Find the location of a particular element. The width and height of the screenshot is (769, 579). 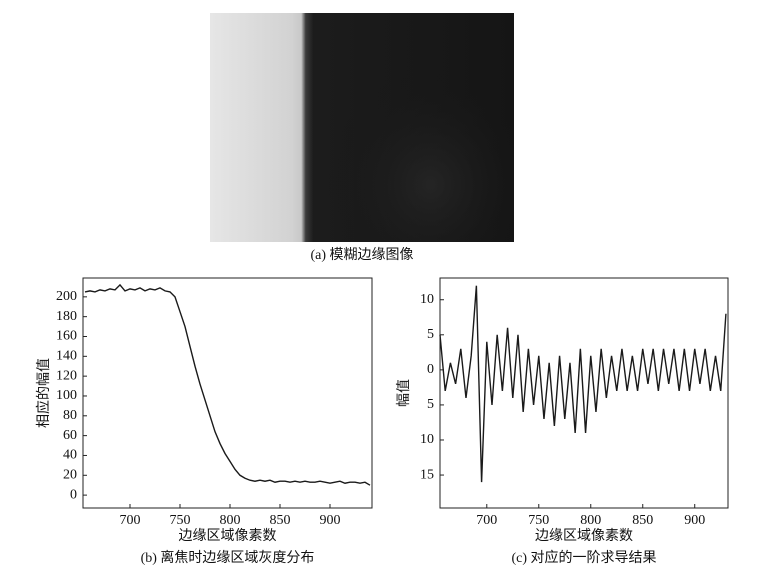

y-tick-label: 80 is located at coordinates (70, 415).